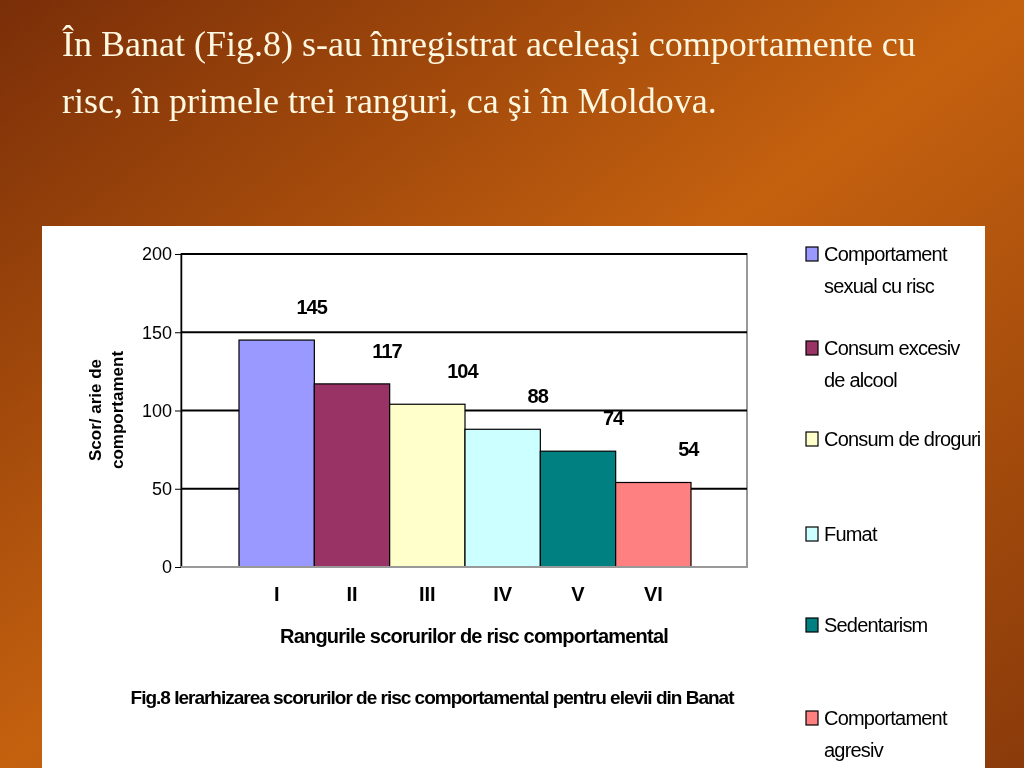 The image size is (1024, 768). What do you see at coordinates (489, 72) in the screenshot?
I see `chart-title: În Banat (Fig.8) s-au înregistrat aceleaşi comportamente cu risc, în primele trei ranguri, ca şi în Moldova.` at bounding box center [489, 72].